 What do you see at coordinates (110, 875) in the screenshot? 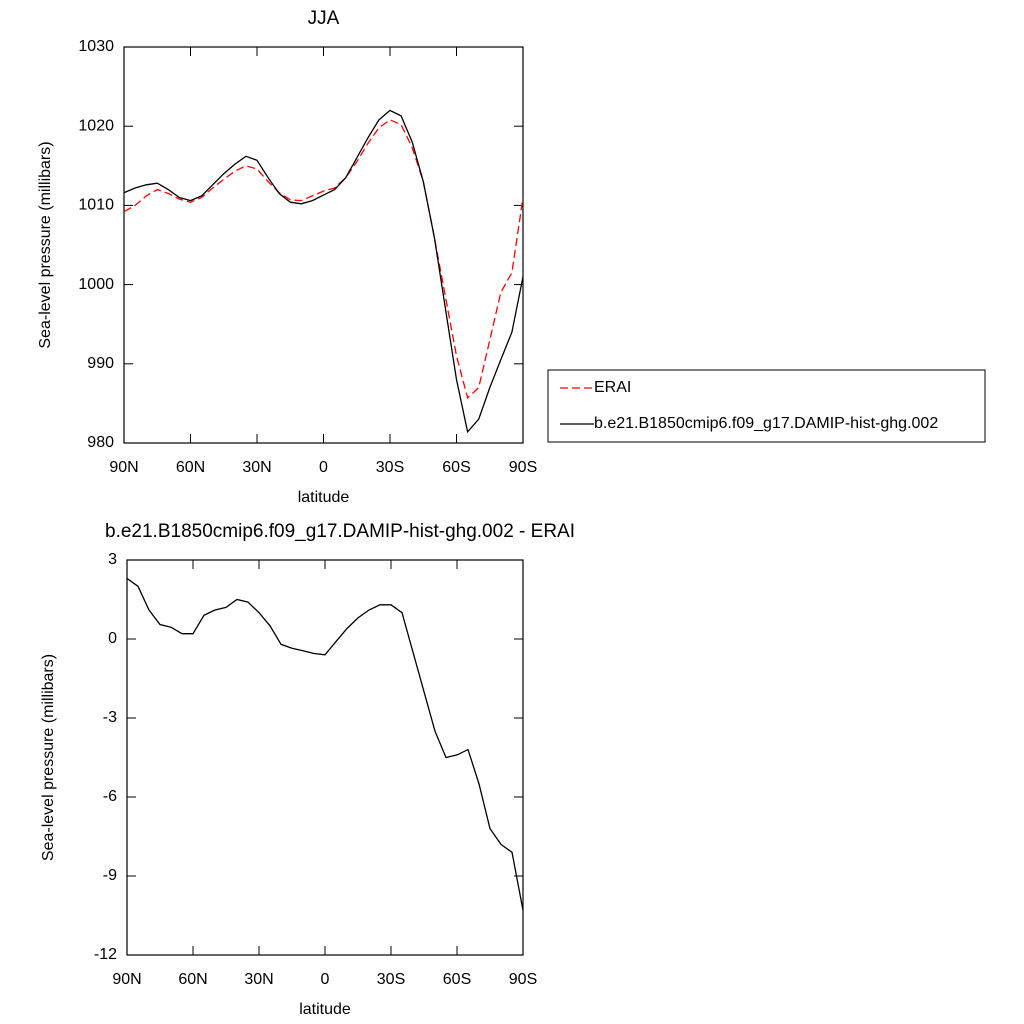
I see `y-tick-label: -9` at bounding box center [110, 875].